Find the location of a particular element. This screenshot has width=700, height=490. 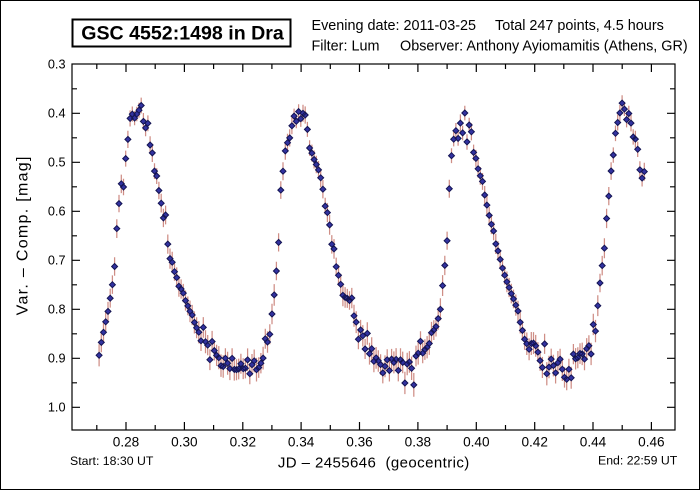

svg-text: Start: 18:30 UT is located at coordinates (112, 461).